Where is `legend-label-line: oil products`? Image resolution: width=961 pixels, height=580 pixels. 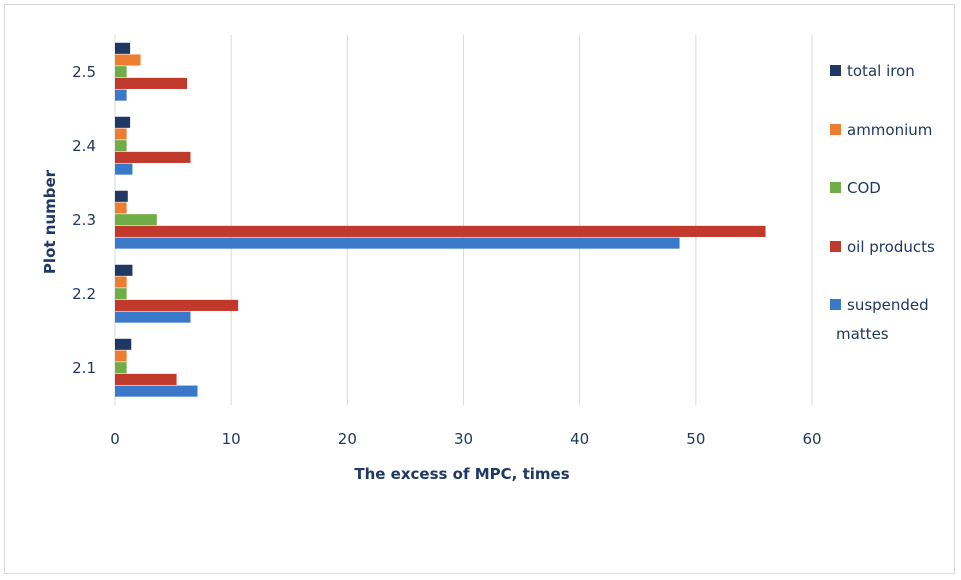
legend-label-line: oil products is located at coordinates (891, 247).